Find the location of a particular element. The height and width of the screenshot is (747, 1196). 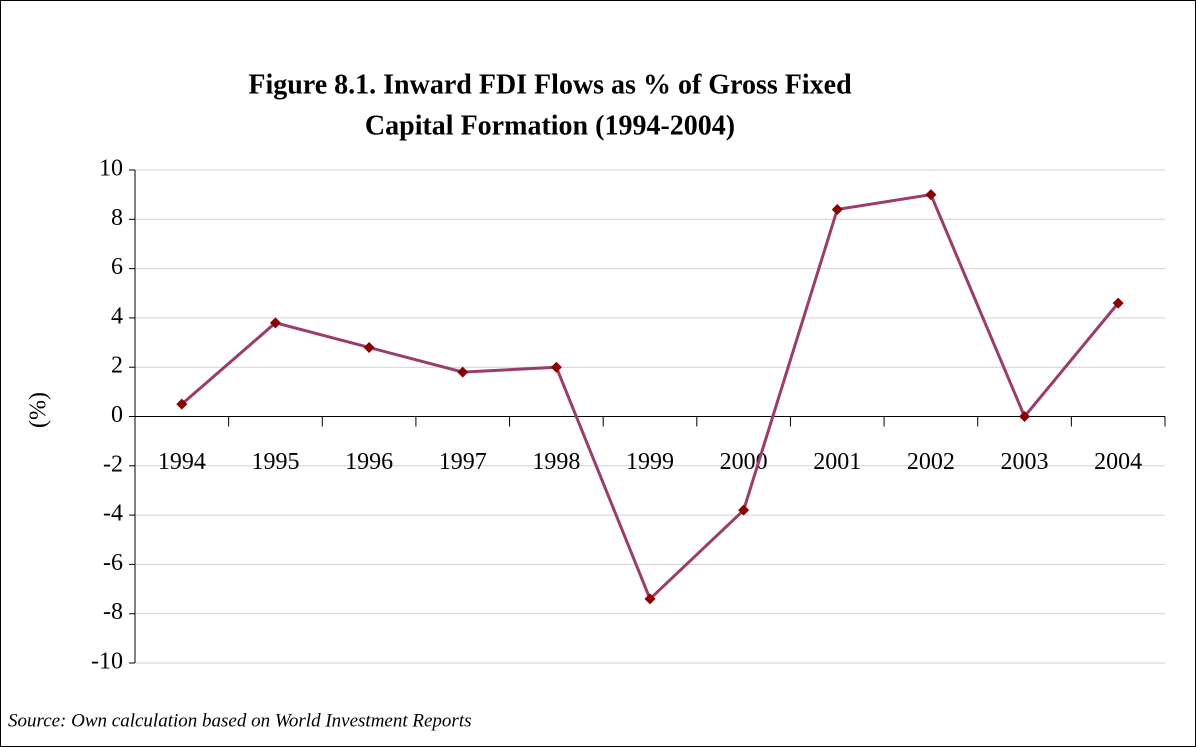

y-tick-label: 6 is located at coordinates (117, 267).